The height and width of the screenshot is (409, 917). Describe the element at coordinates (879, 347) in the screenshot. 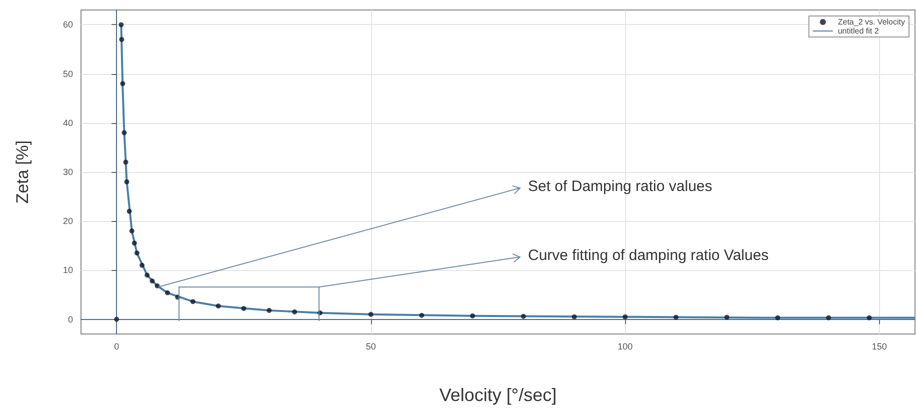

I see `x-tick-label: 150` at that location.